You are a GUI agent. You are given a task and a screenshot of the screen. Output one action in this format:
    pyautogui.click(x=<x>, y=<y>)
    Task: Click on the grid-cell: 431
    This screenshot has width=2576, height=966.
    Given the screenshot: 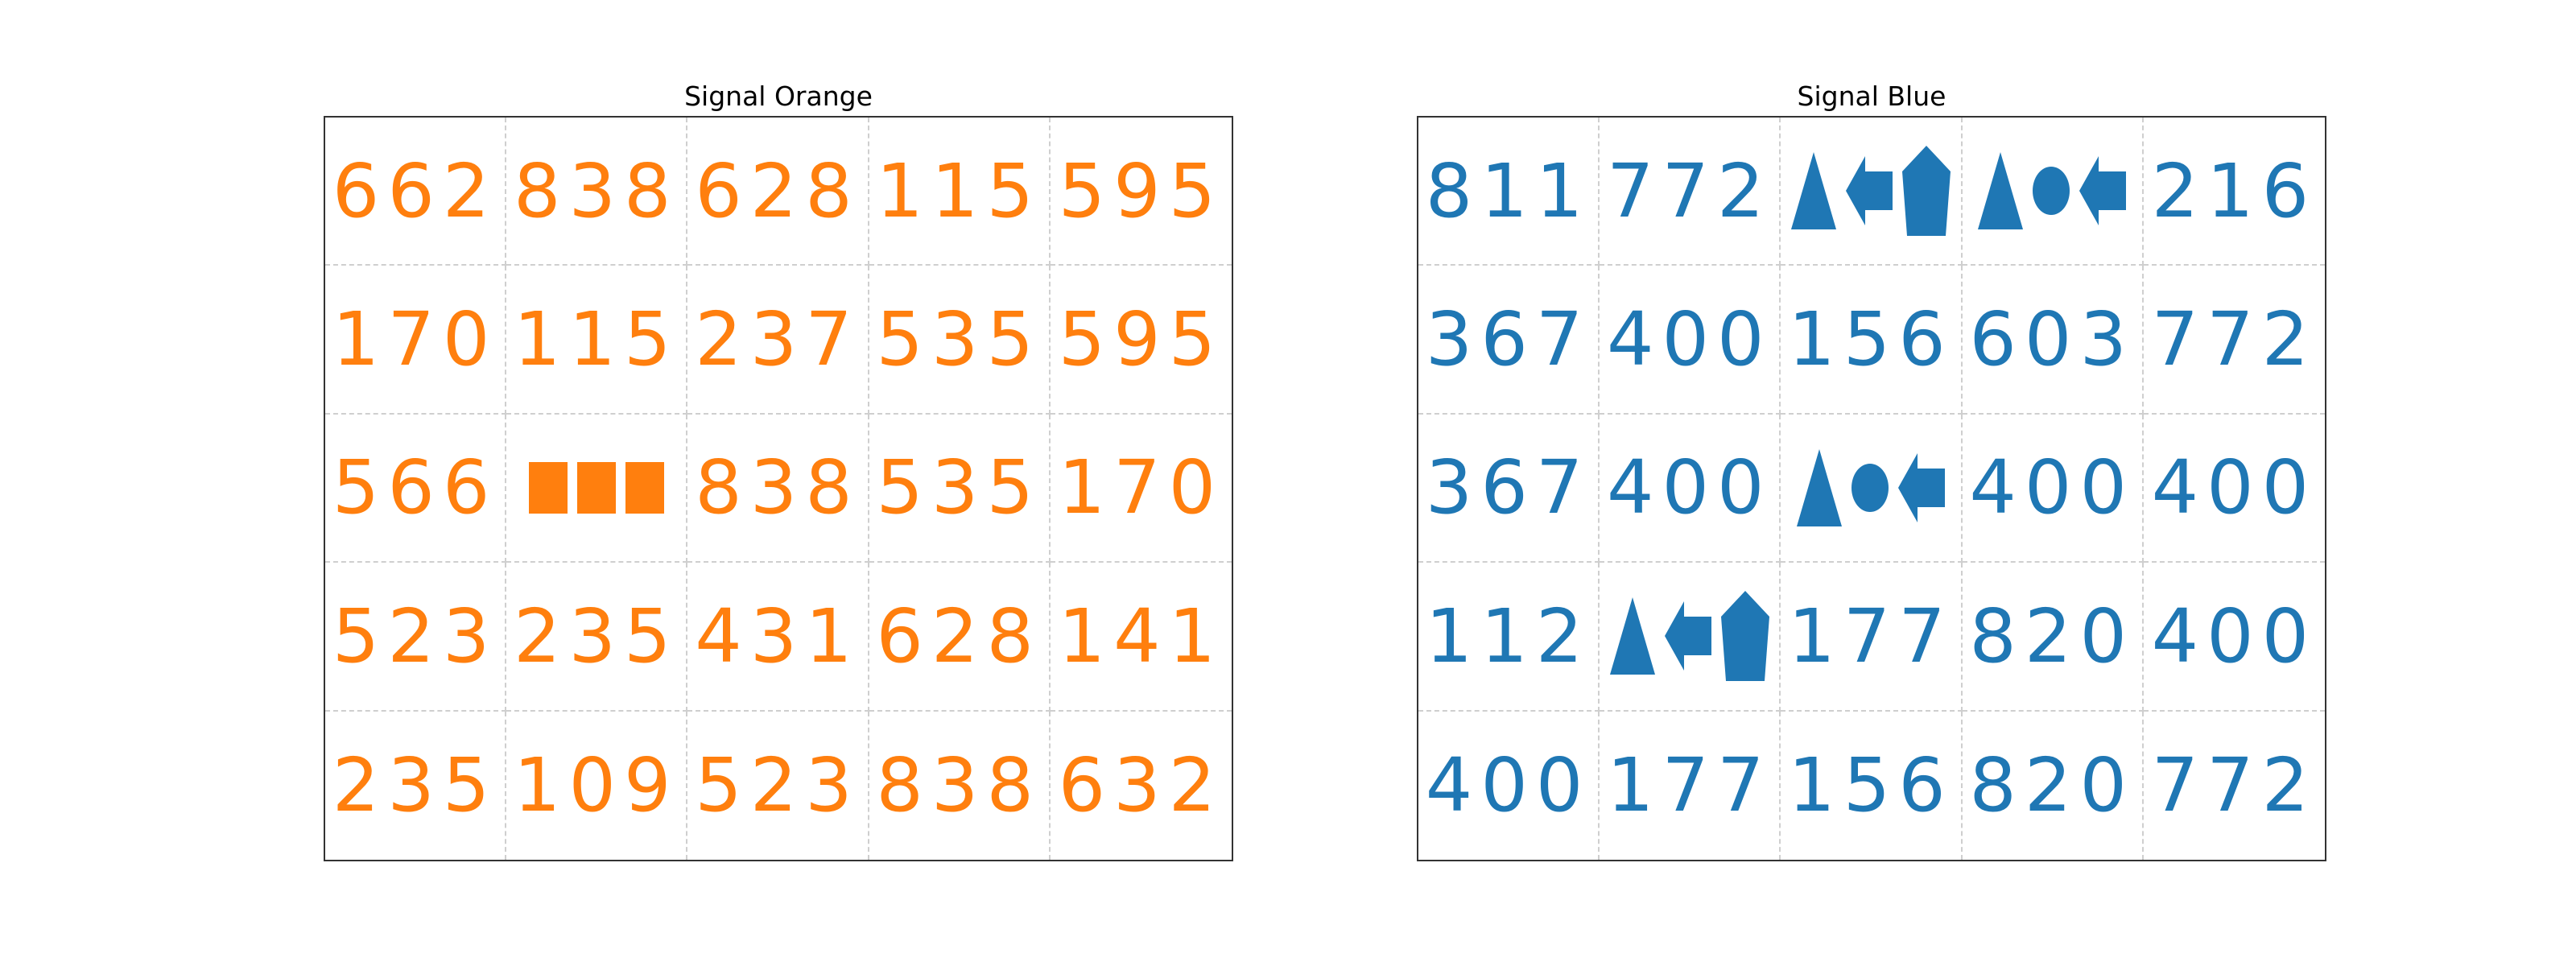 What is the action you would take?
    pyautogui.click(x=778, y=637)
    